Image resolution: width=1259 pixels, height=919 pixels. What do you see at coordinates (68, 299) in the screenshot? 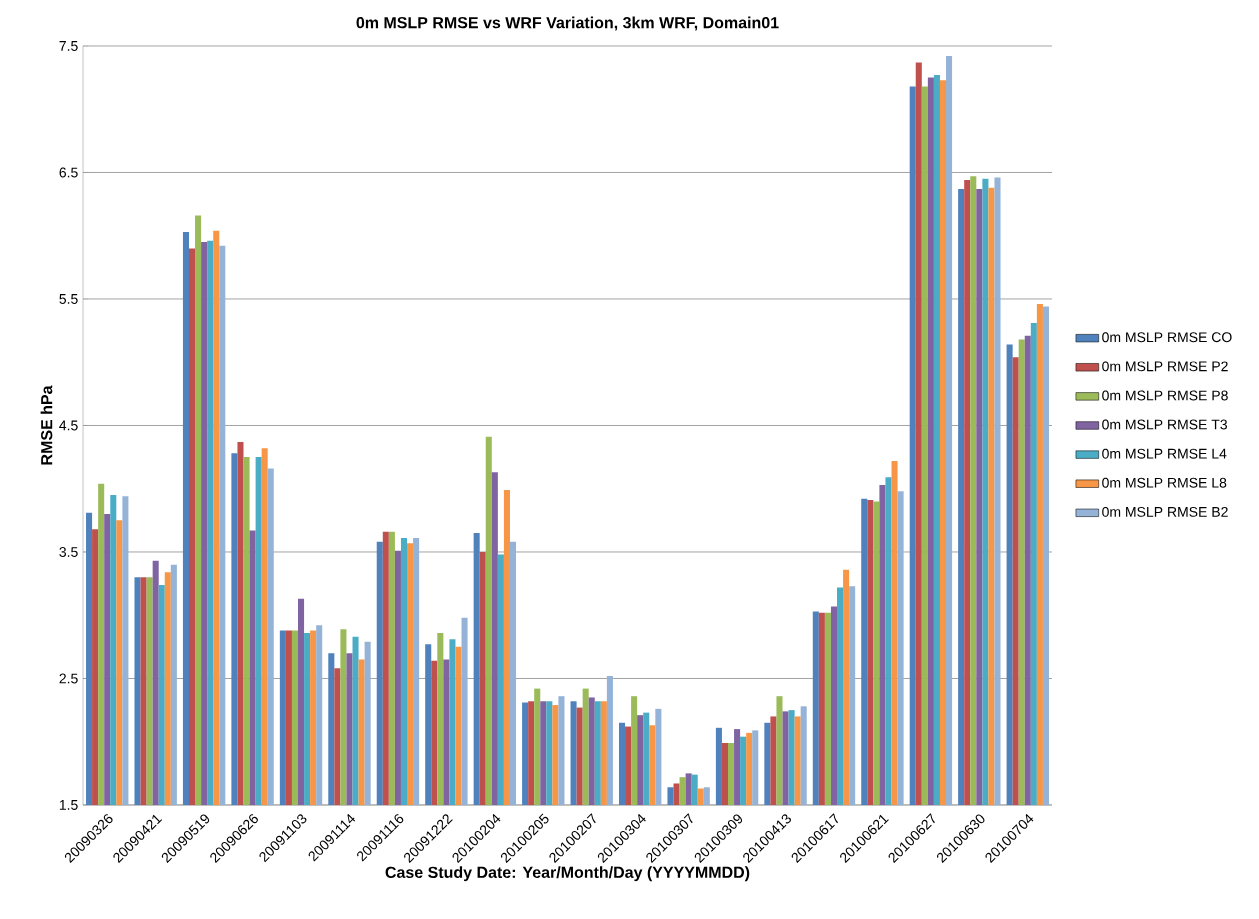
I see `y-tick-label: 5.5` at bounding box center [68, 299].